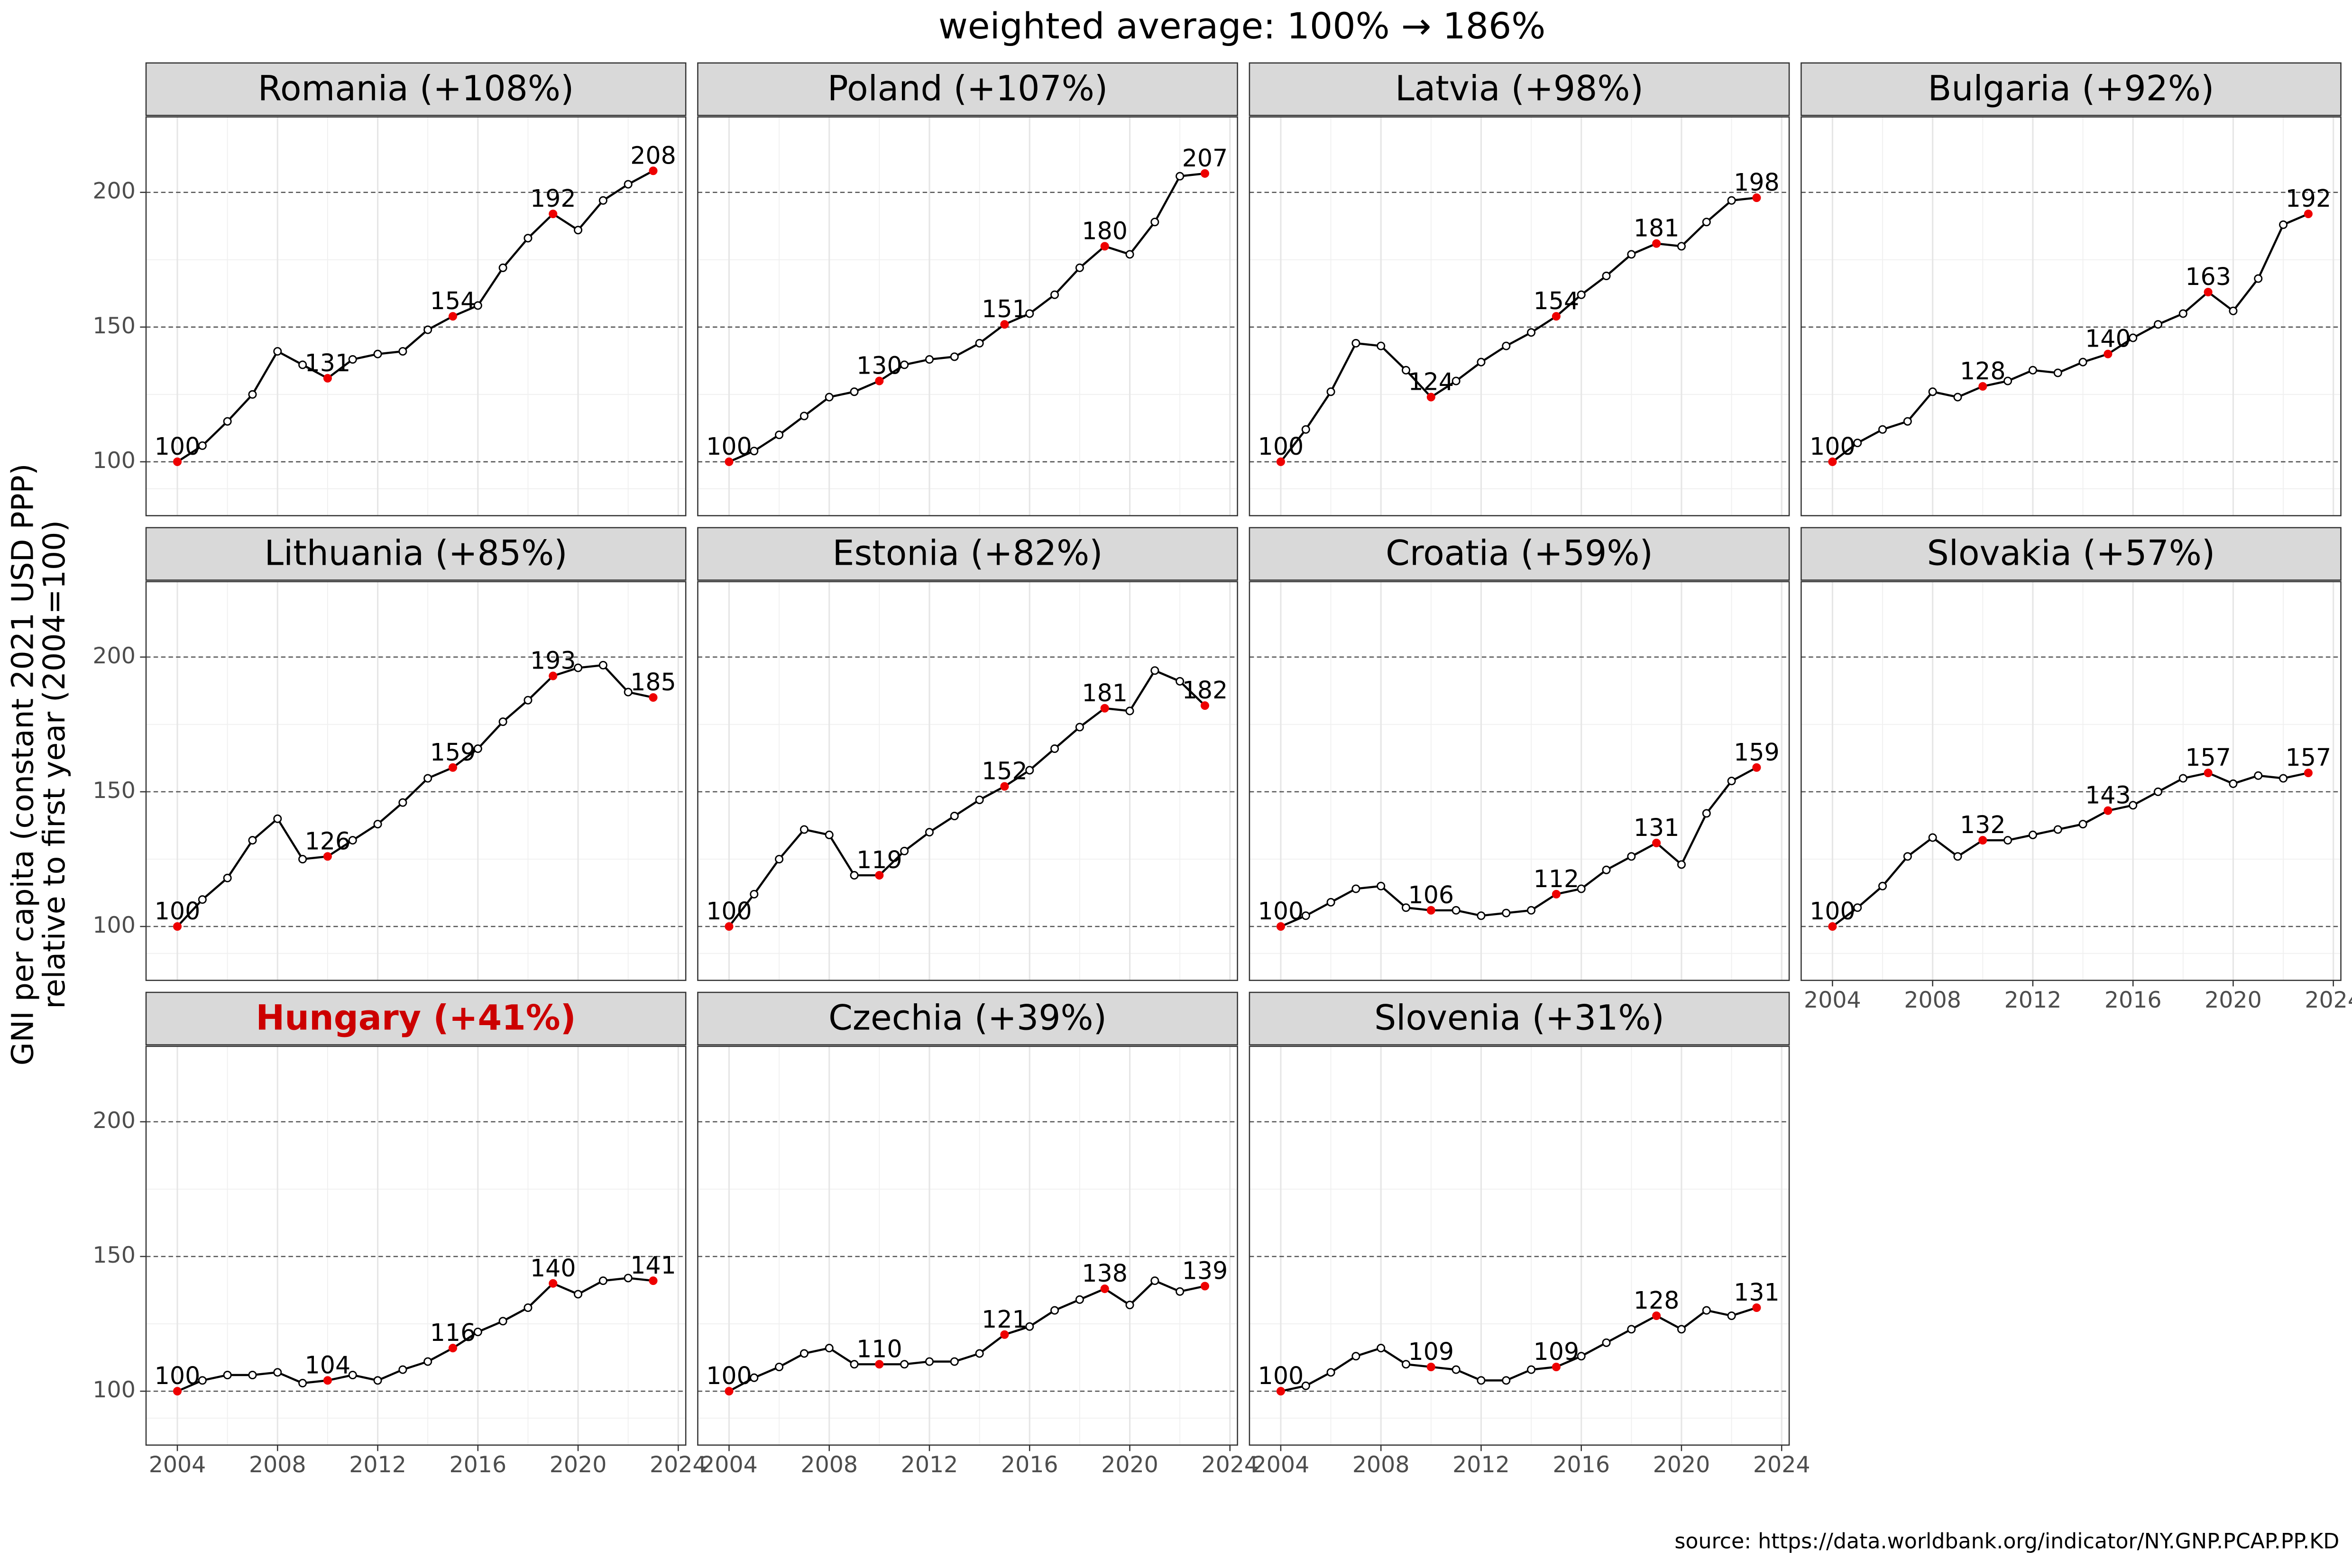 This screenshot has width=2352, height=1568. What do you see at coordinates (1933, 1000) in the screenshot?
I see `x-tick-label: 2008` at bounding box center [1933, 1000].